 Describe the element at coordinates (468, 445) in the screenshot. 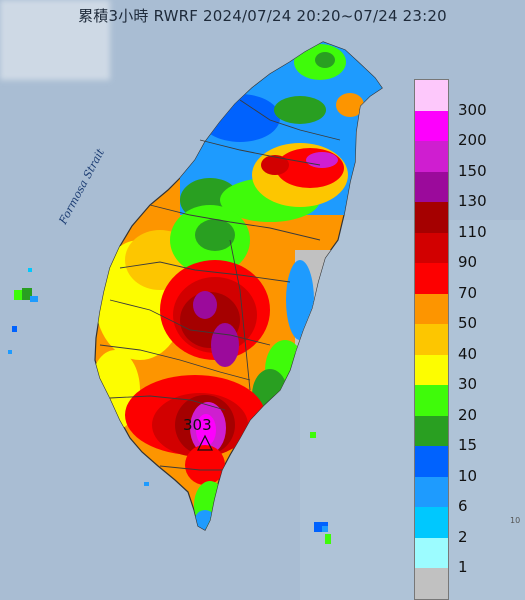

I see `legend-label: 15` at that location.